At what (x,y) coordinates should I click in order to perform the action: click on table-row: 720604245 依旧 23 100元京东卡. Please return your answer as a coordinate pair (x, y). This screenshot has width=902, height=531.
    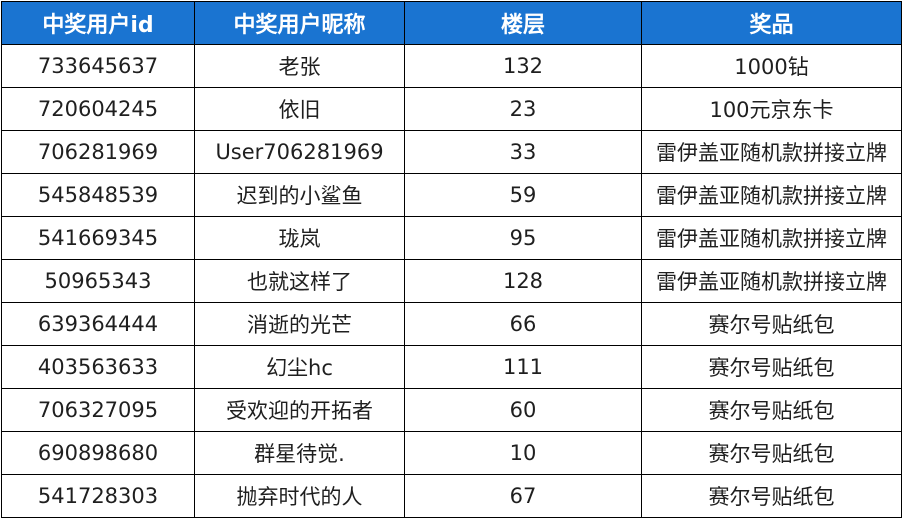
    Looking at the image, I should click on (451, 109).